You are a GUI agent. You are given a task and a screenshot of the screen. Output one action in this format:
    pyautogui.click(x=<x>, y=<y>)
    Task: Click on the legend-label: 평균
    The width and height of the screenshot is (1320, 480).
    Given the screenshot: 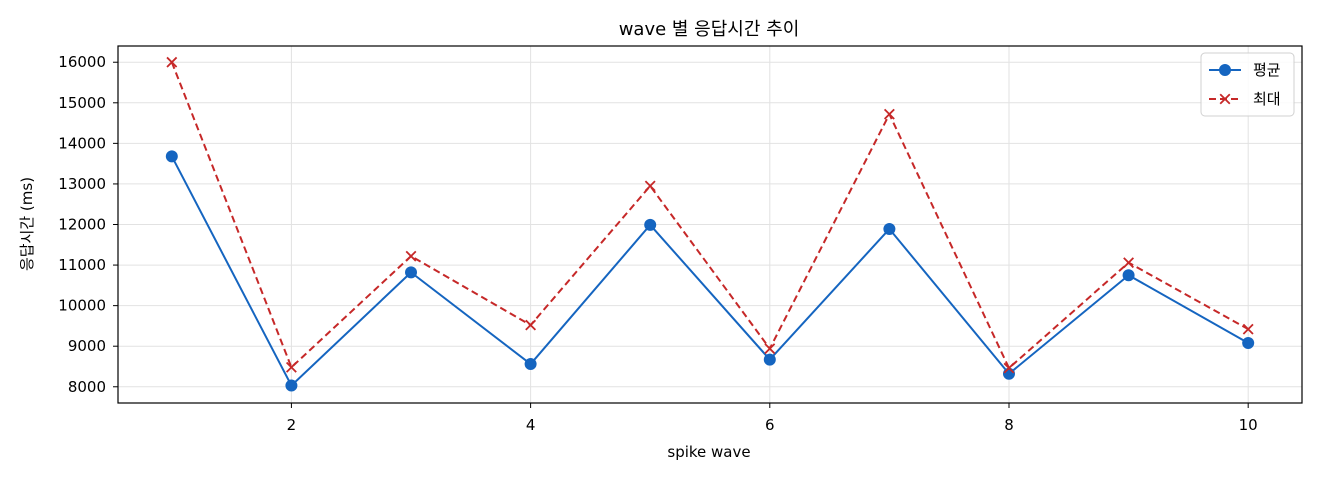 What is the action you would take?
    pyautogui.click(x=1267, y=70)
    